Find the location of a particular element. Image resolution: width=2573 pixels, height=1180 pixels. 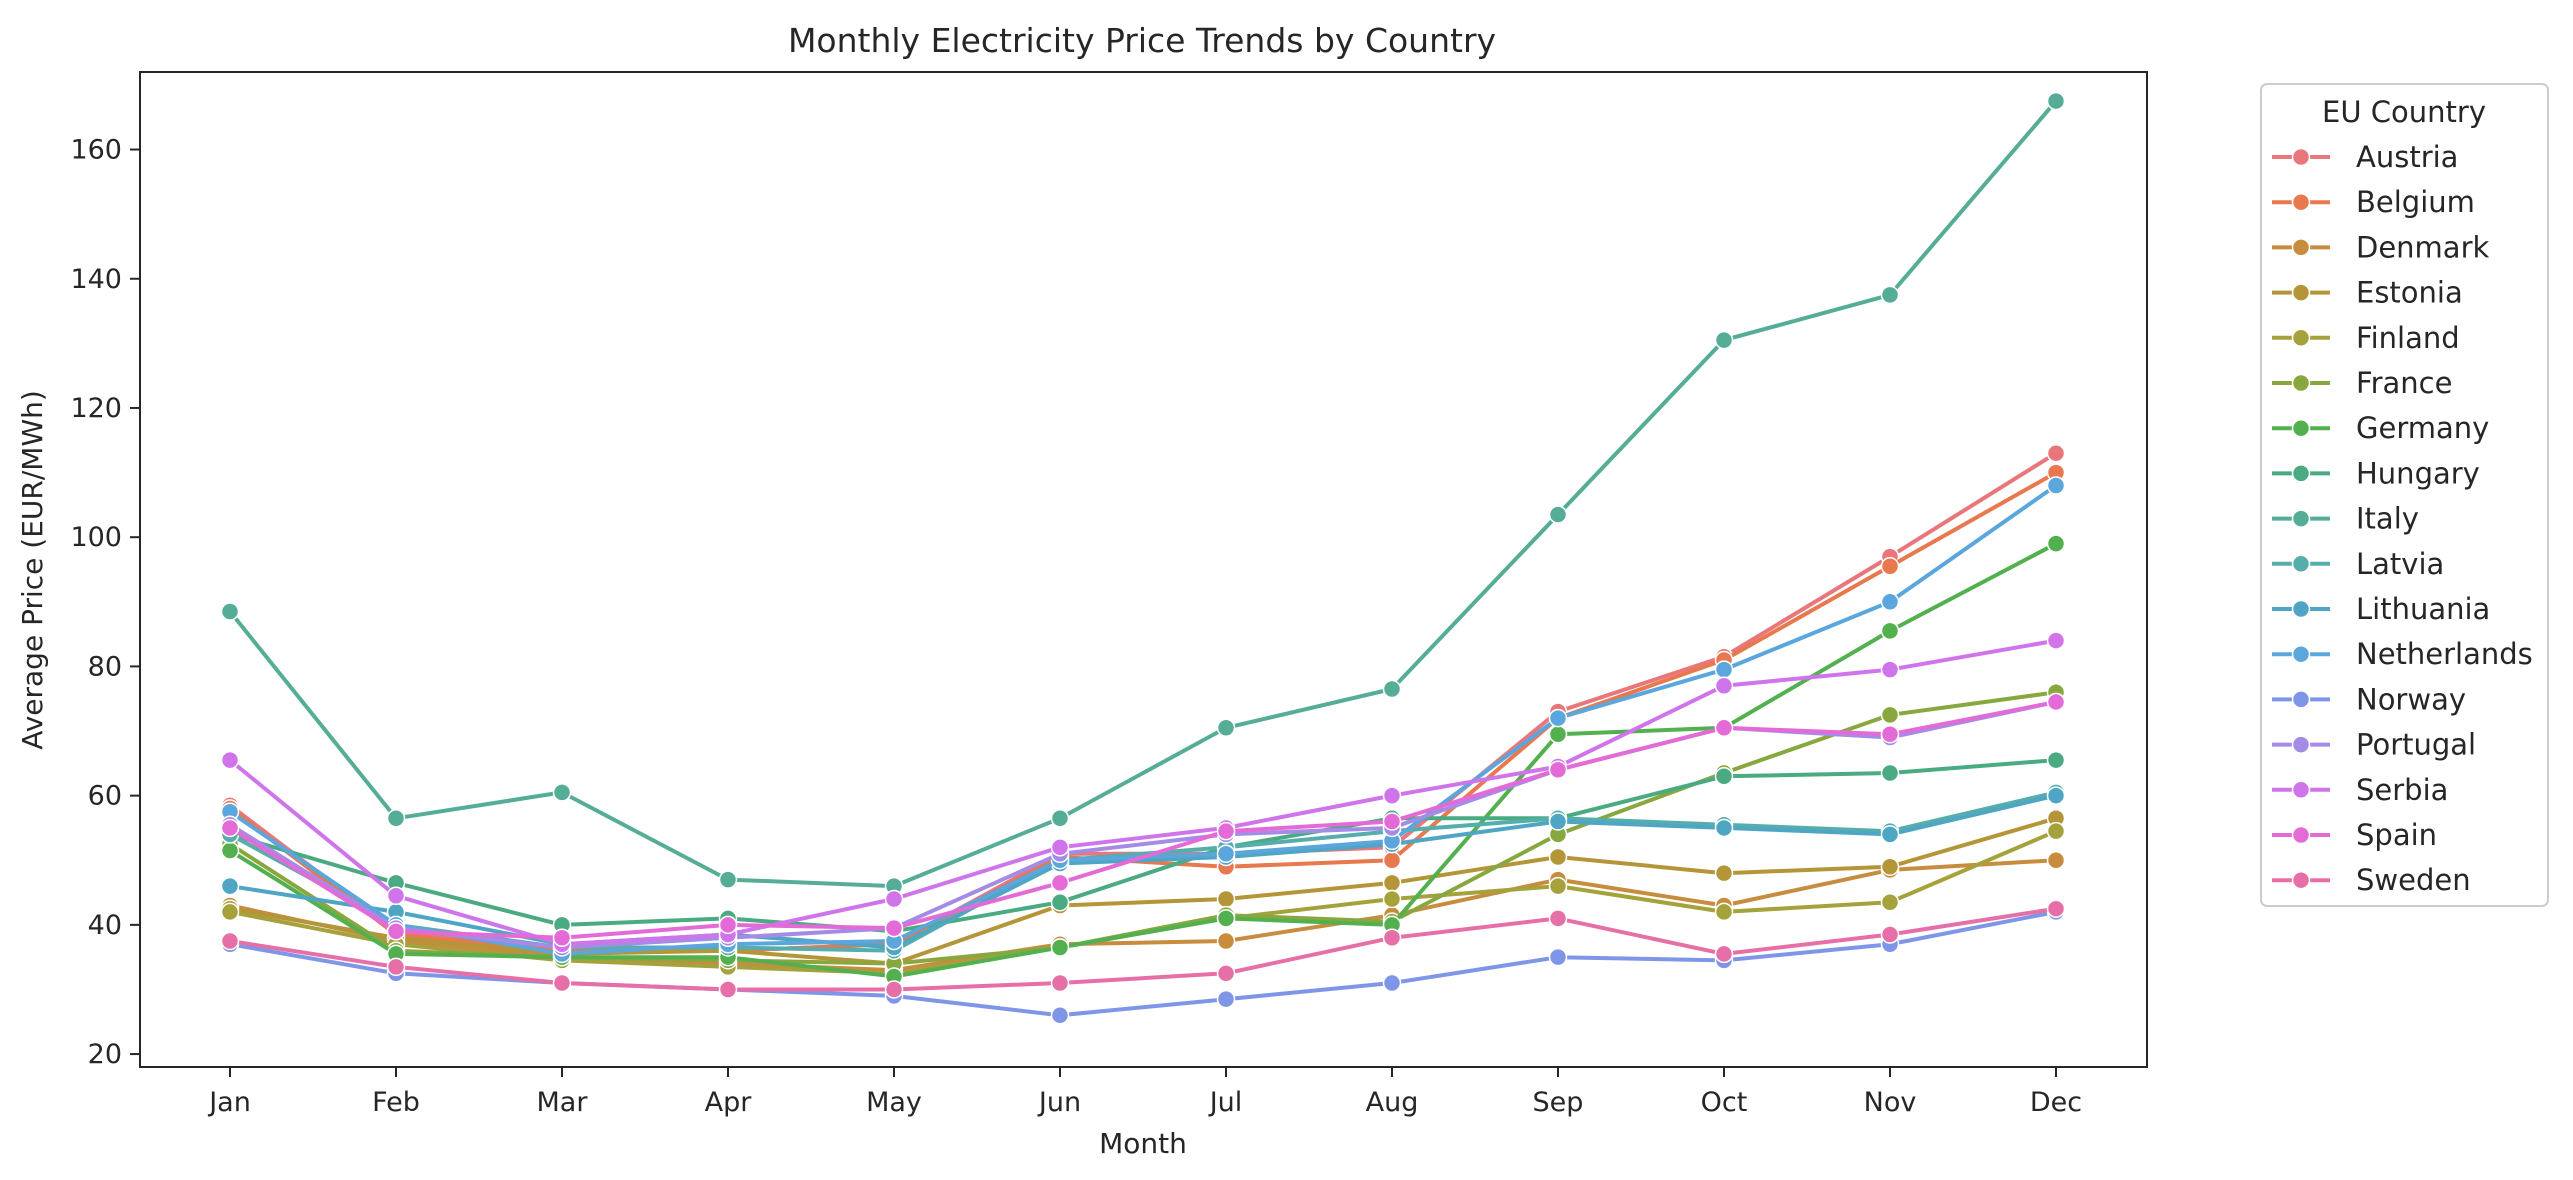

legend-label: France is located at coordinates (2404, 383).